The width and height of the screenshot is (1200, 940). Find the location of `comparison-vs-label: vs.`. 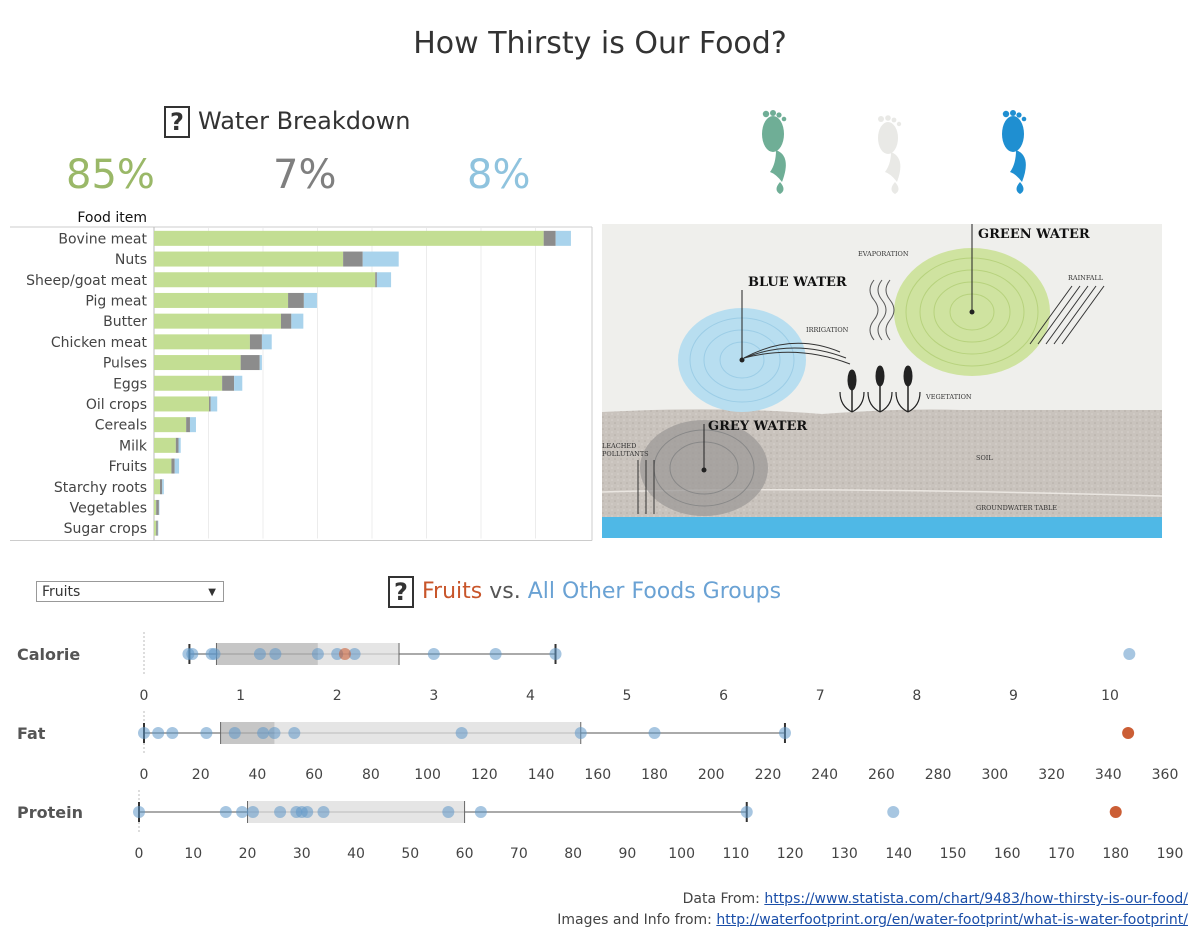

comparison-vs-label: vs. is located at coordinates (505, 591).